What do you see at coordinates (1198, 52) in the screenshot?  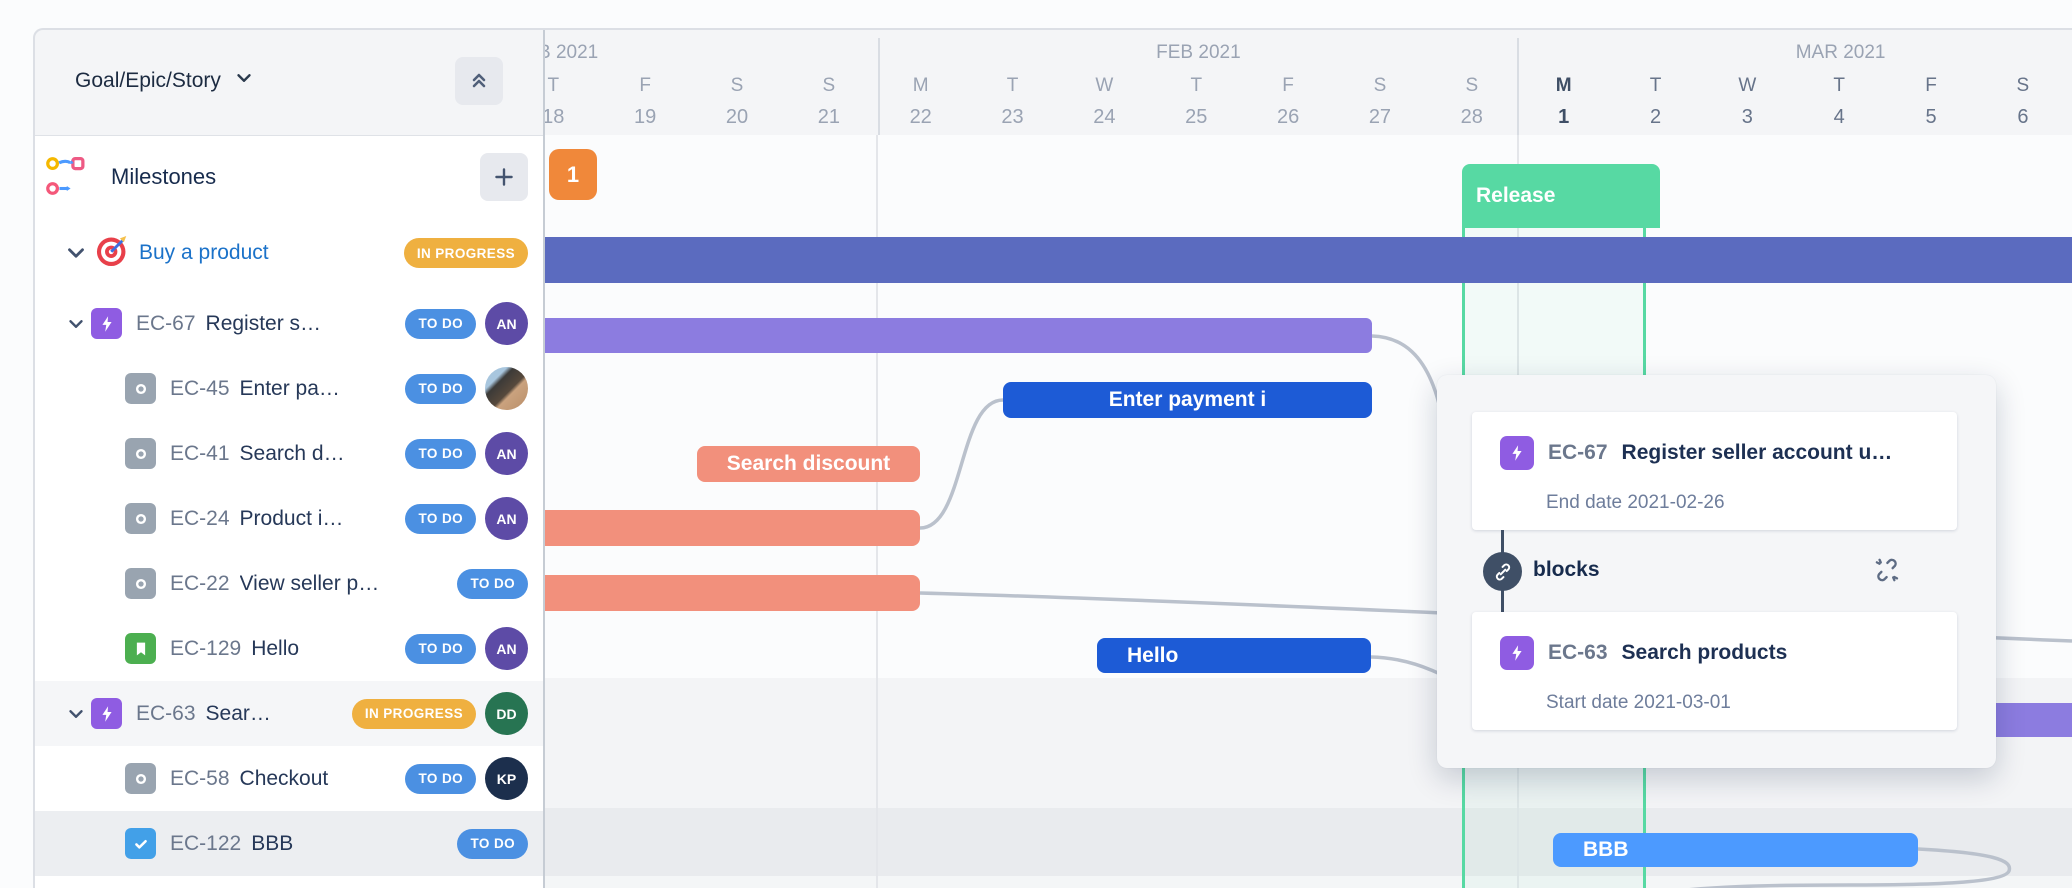 I see `month-label-2: FEB 2021` at bounding box center [1198, 52].